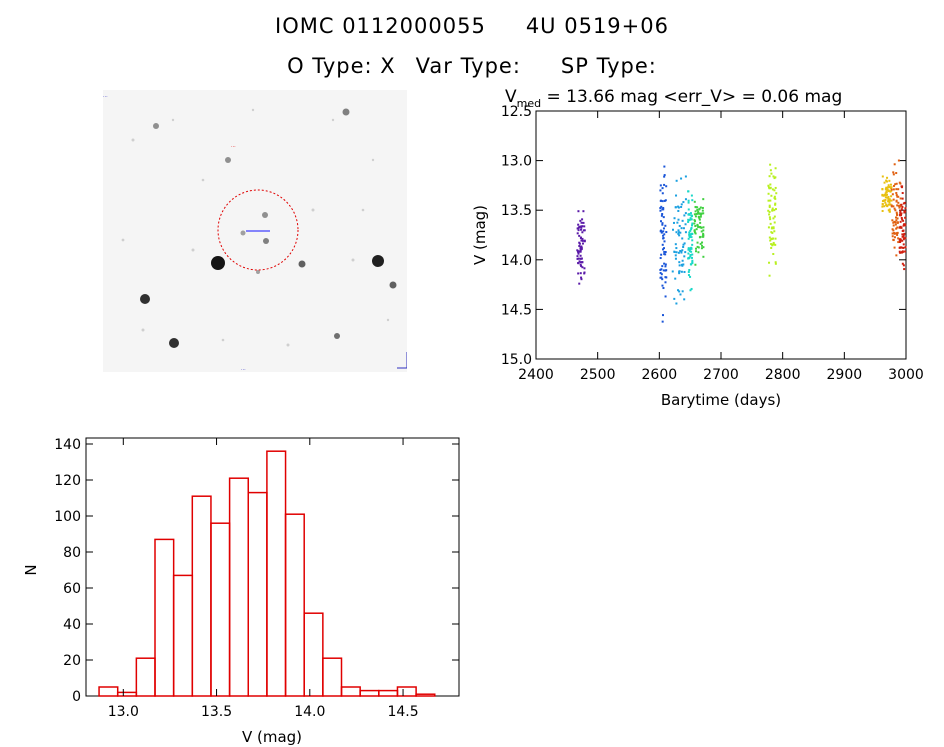  I want to click on bright-stars, so click(268, 228).